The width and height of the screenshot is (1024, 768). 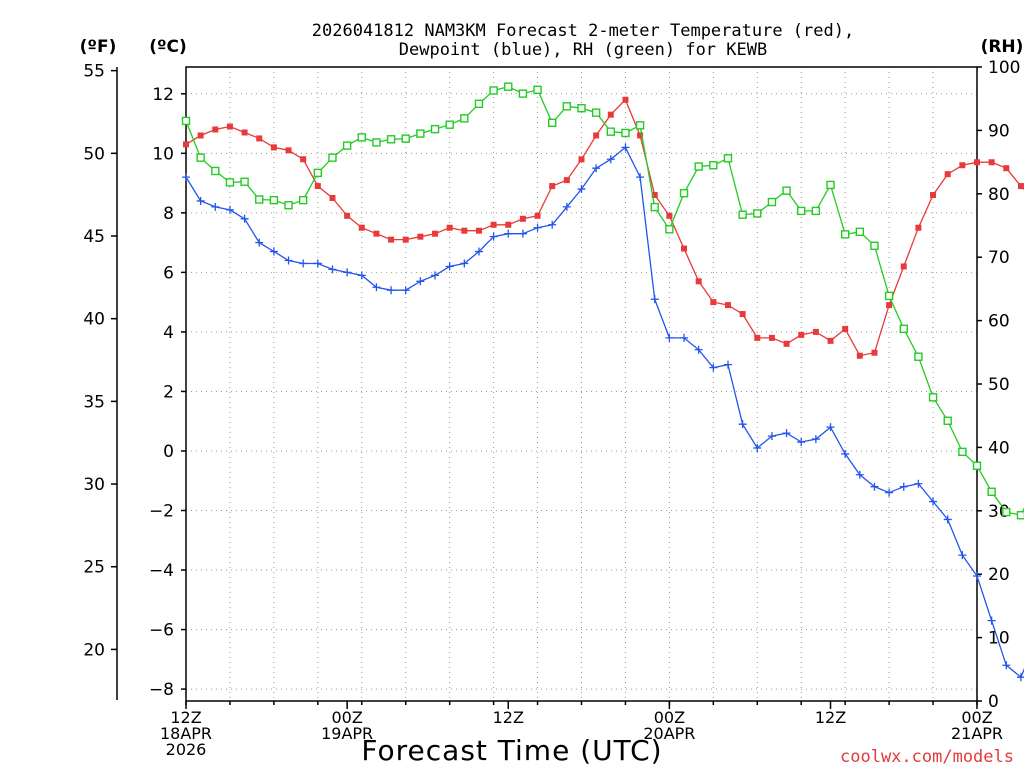 I want to click on celsius-tick-label: 2, so click(x=168, y=392).